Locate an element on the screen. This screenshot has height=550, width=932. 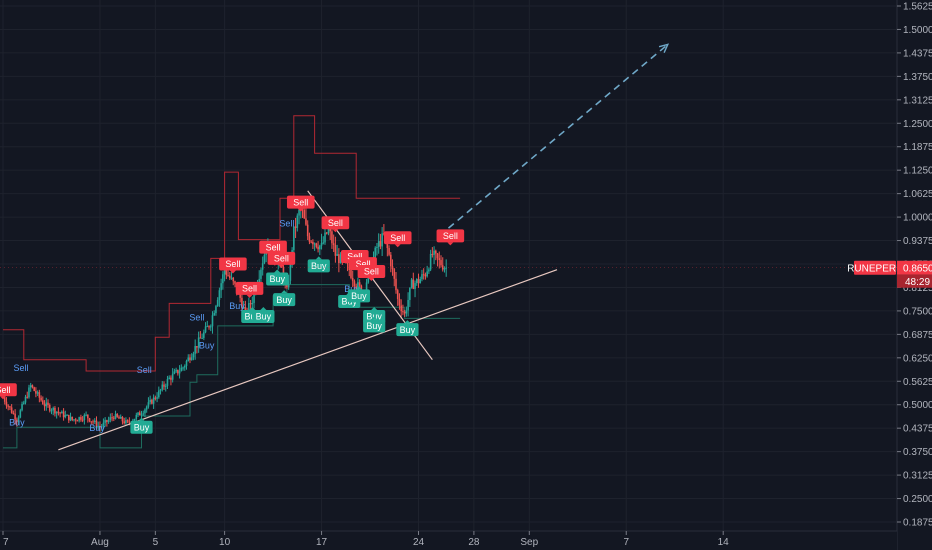
time-tick-label: Sep is located at coordinates (529, 542).